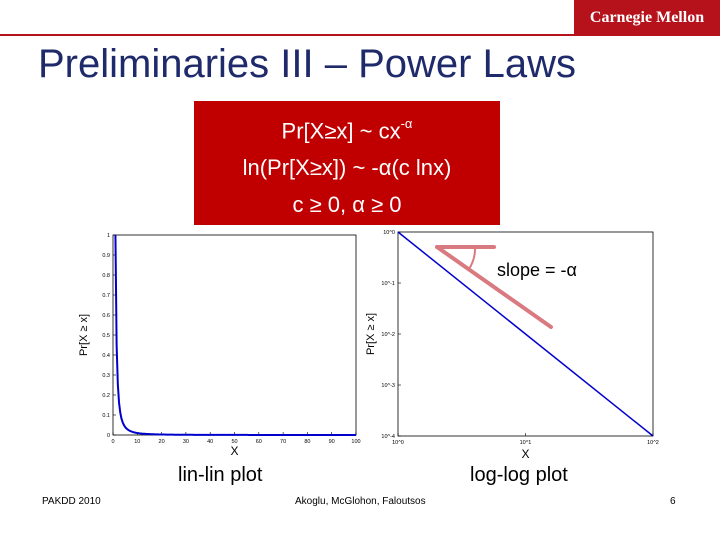  What do you see at coordinates (525, 334) in the screenshot?
I see `loglog-series-line` at bounding box center [525, 334].